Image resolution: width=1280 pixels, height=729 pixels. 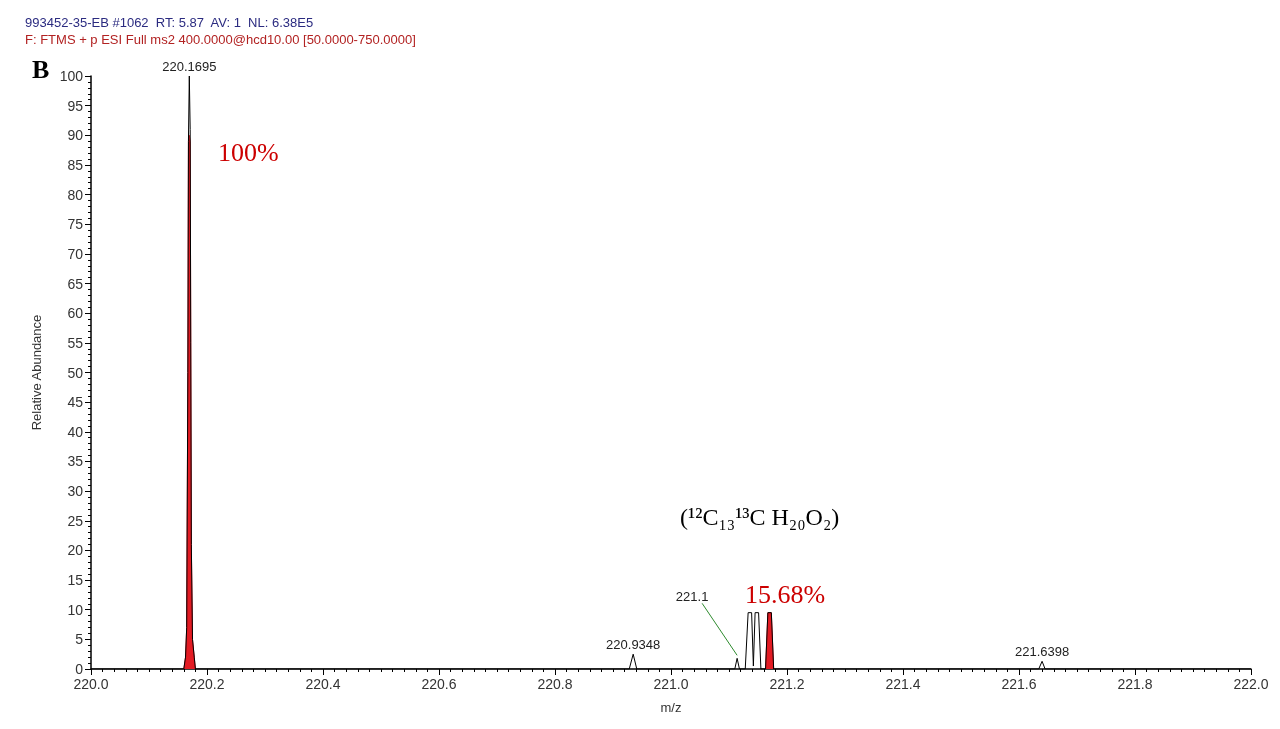 I want to click on chart-title: 993452-35-EB #1062 RT: 5.87 AV: 1 NL: 6.38E5, so click(x=169, y=22).